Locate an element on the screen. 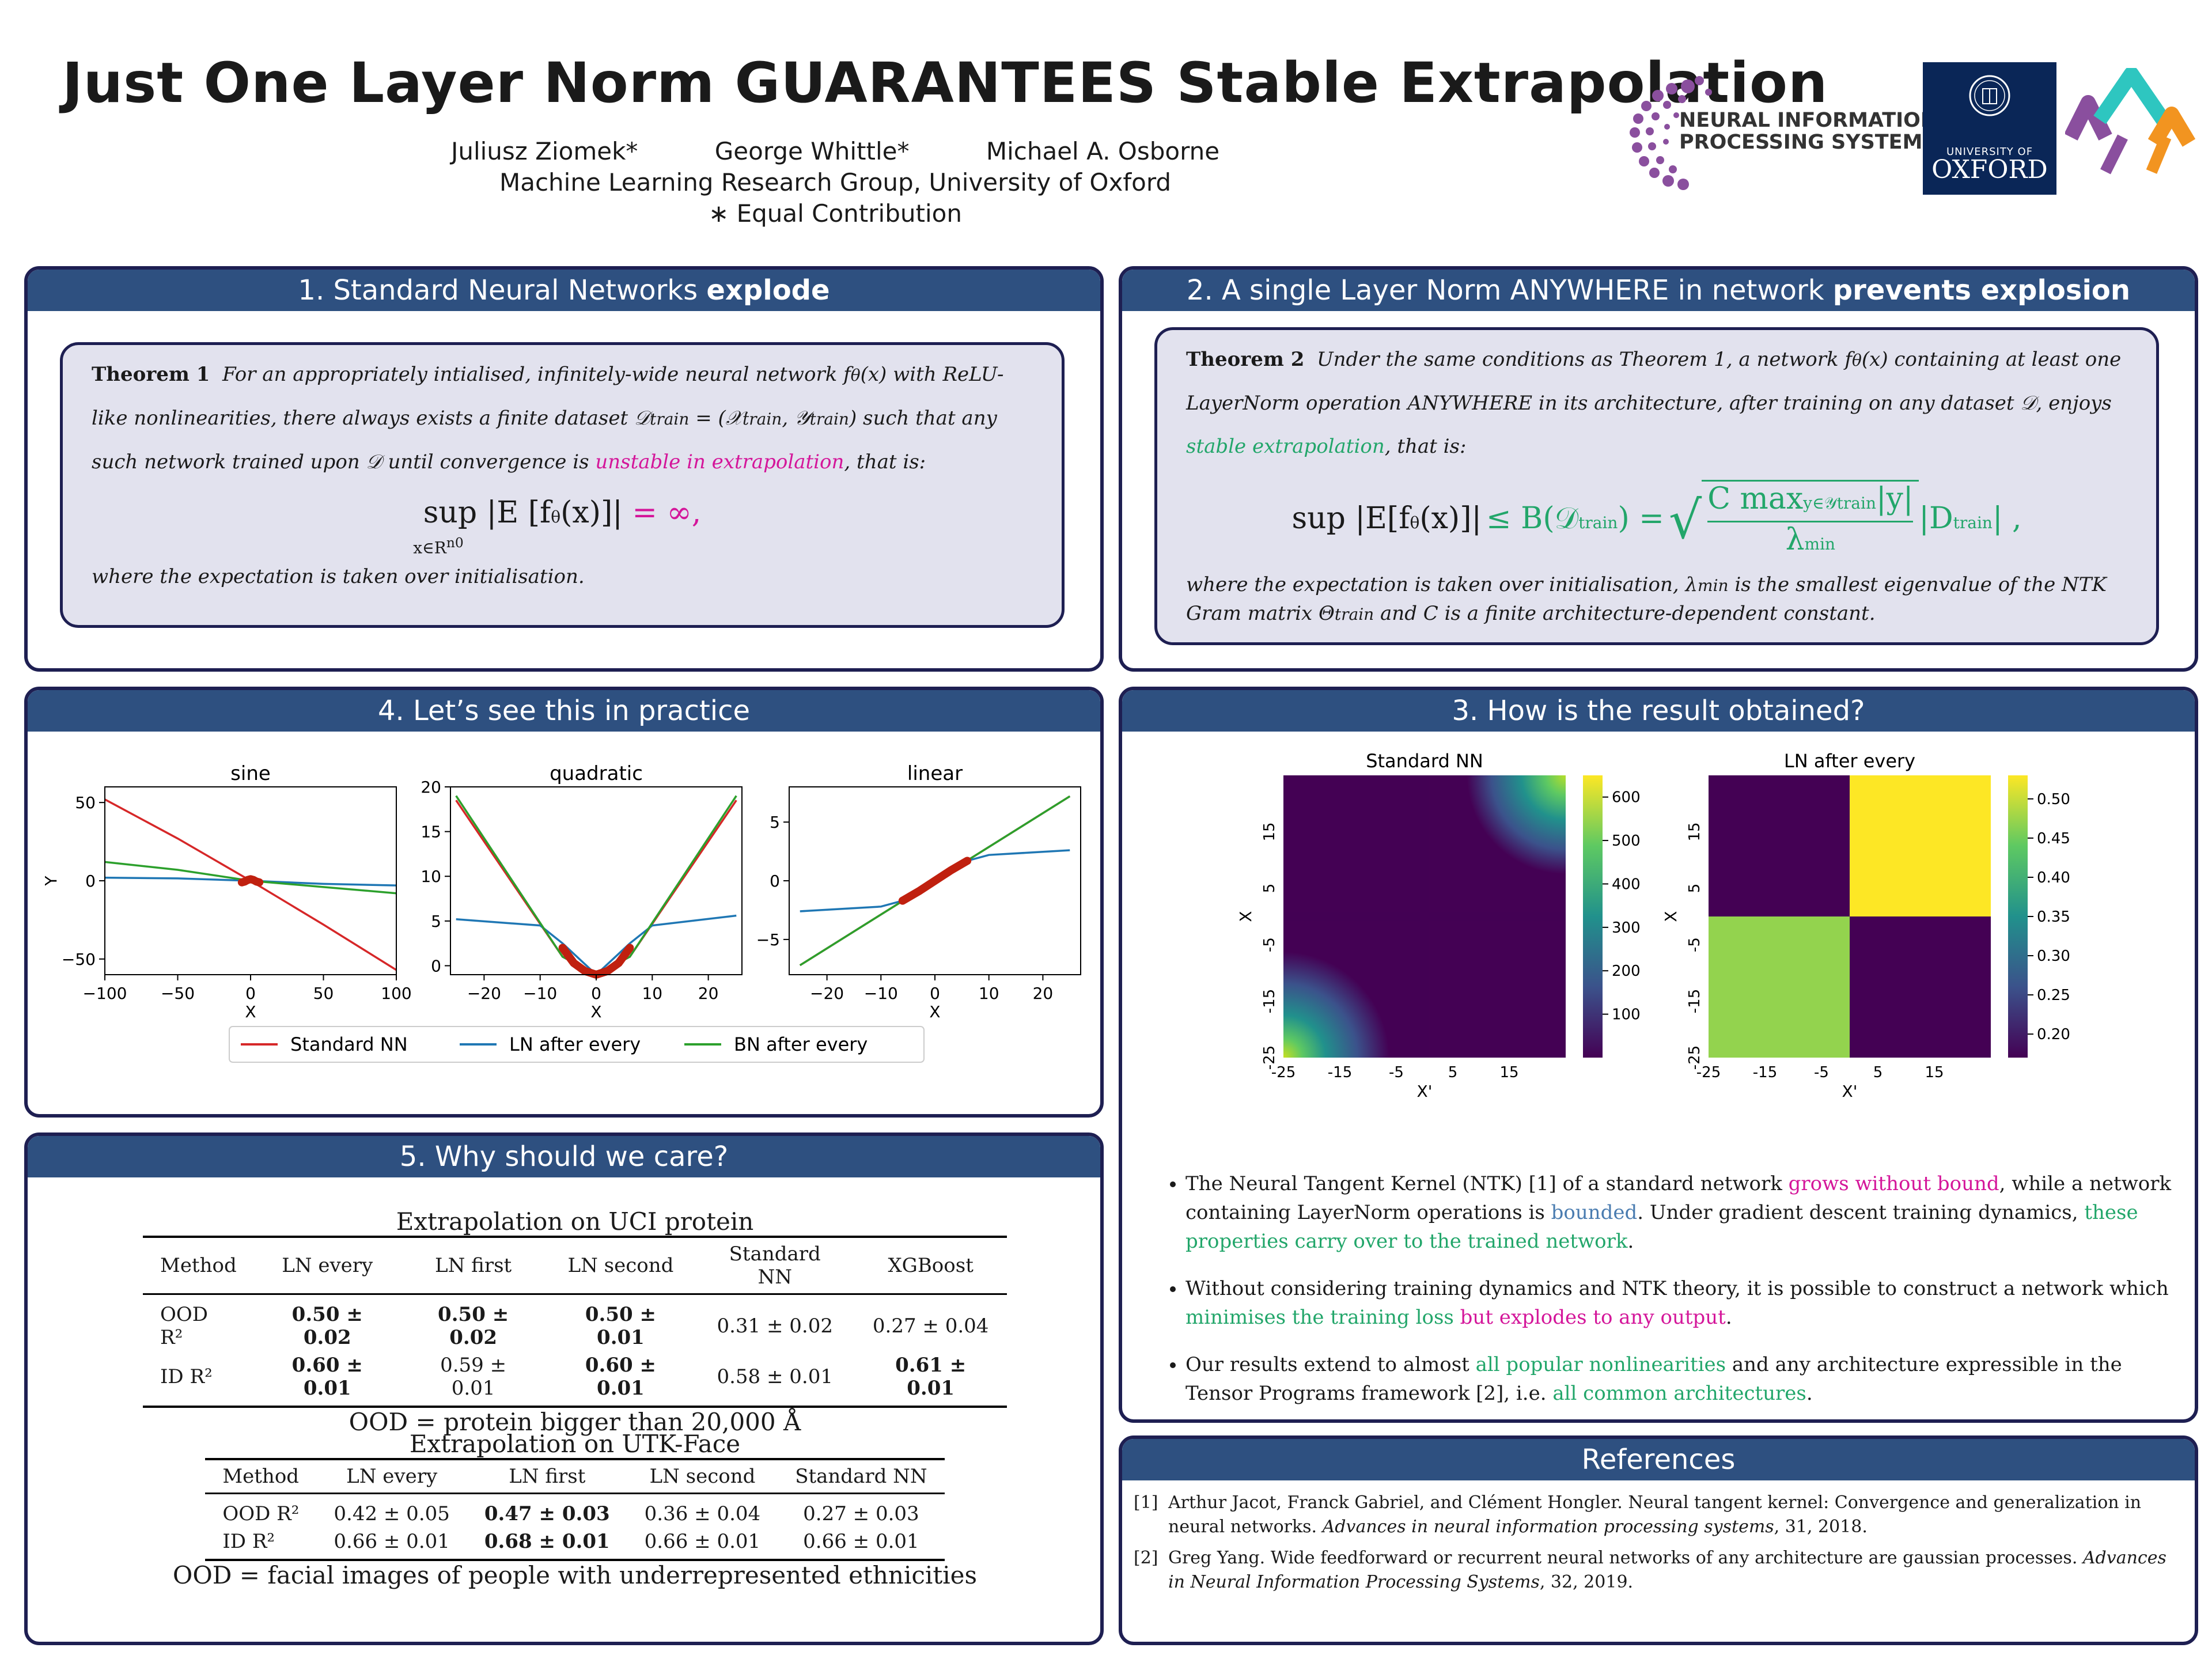 This screenshot has width=2212, height=1659. finding-3-text-3: . is located at coordinates (1809, 1393).